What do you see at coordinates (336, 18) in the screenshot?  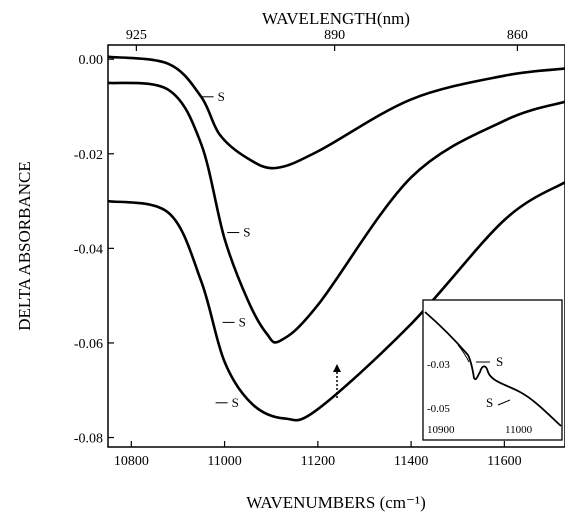 I see `top-axis-label: WAVELENGTH(nm)` at bounding box center [336, 18].